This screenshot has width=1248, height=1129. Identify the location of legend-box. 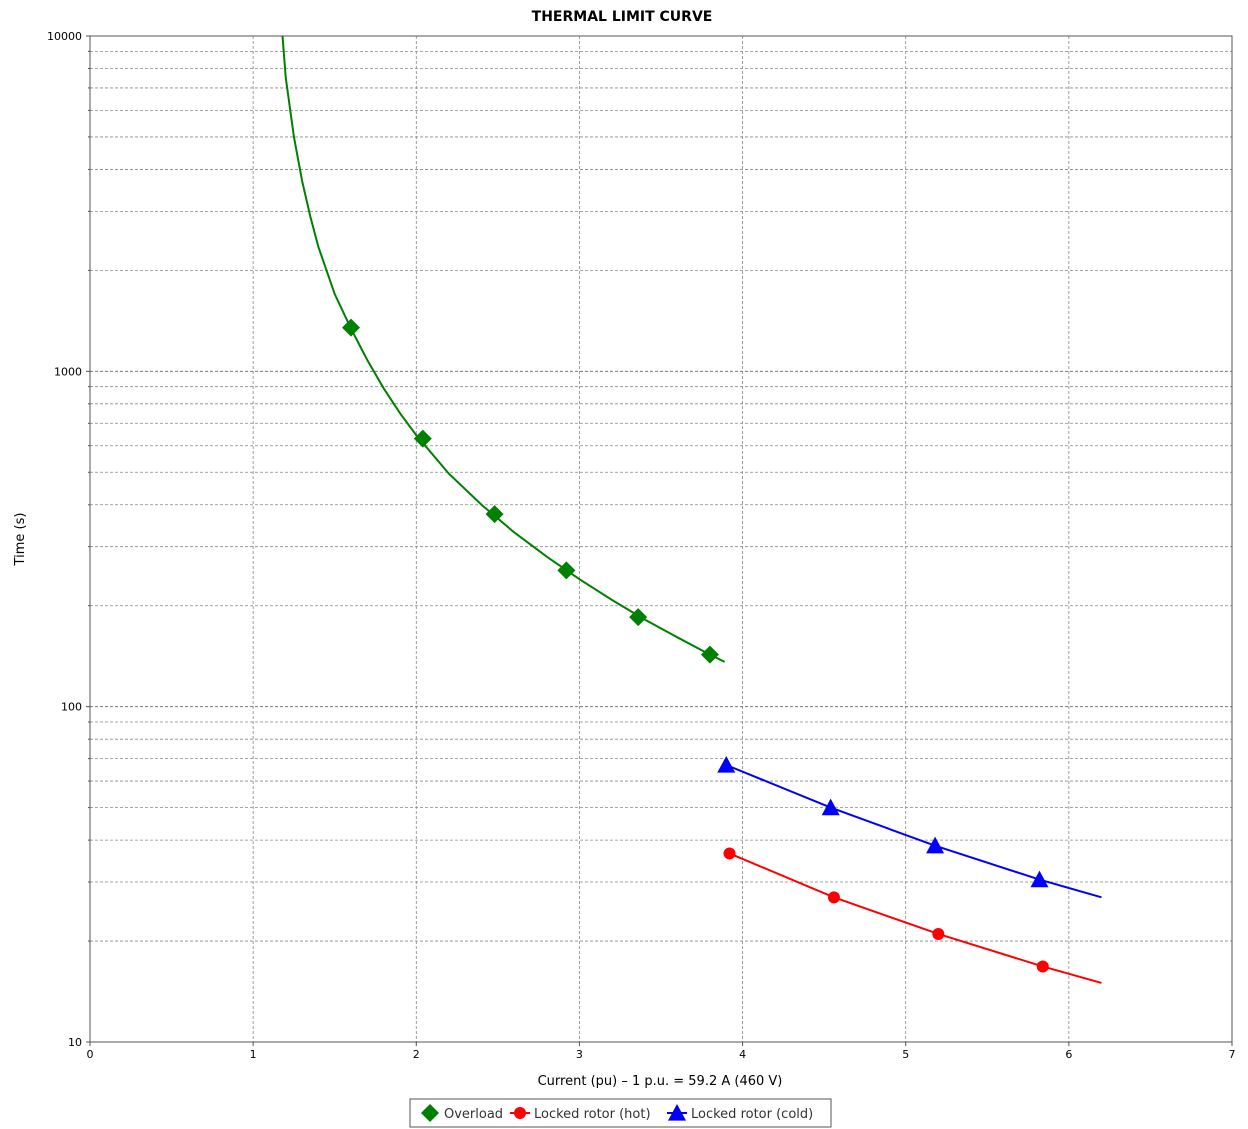
(620, 1113).